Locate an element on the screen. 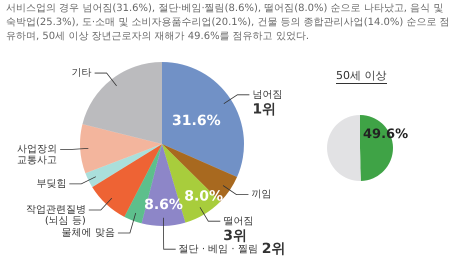  slice-label: 사업장외 교통사고 is located at coordinates (37, 155).